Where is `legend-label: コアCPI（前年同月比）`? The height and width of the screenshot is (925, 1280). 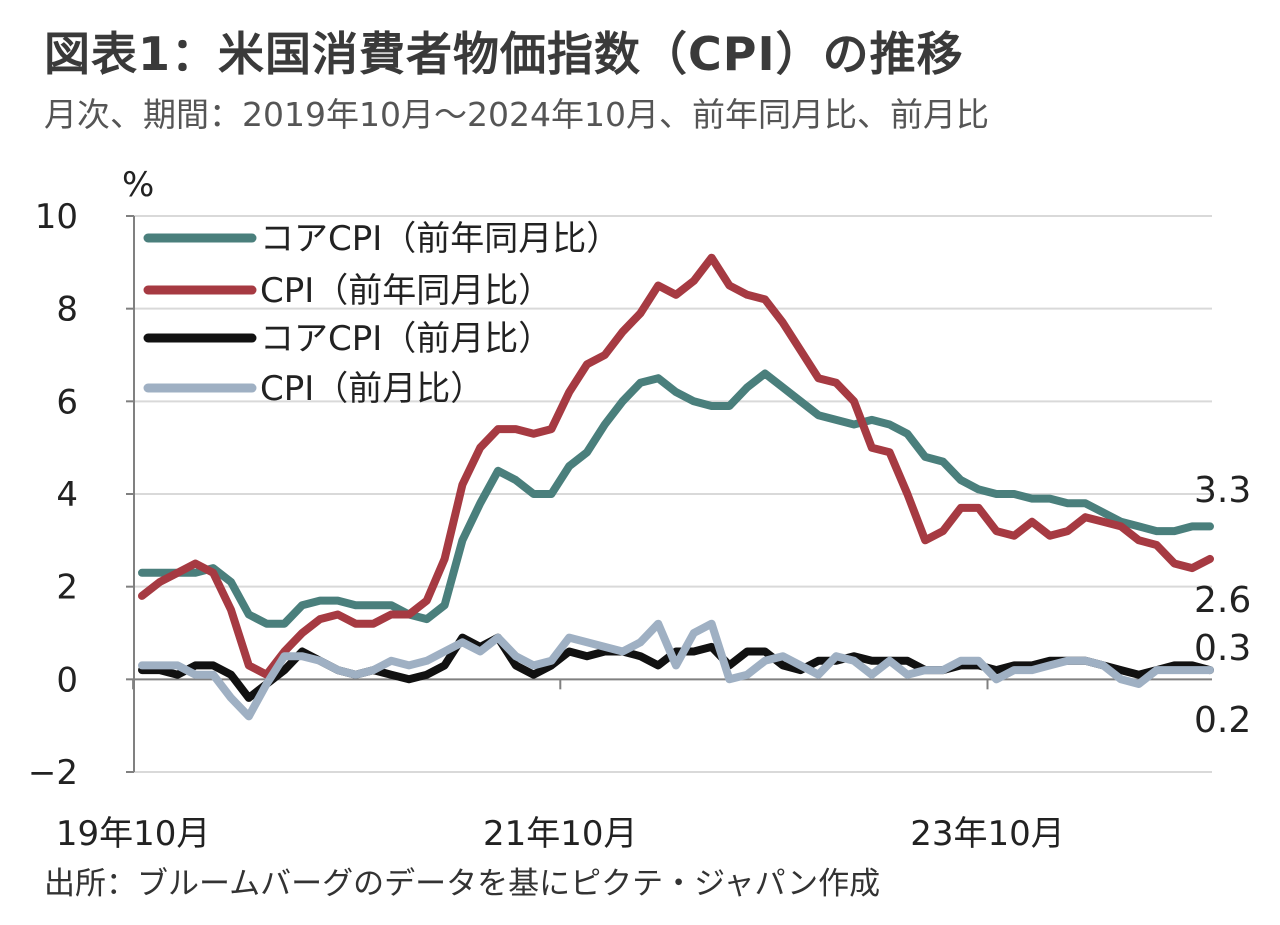
legend-label: コアCPI（前年同月比） is located at coordinates (440, 239).